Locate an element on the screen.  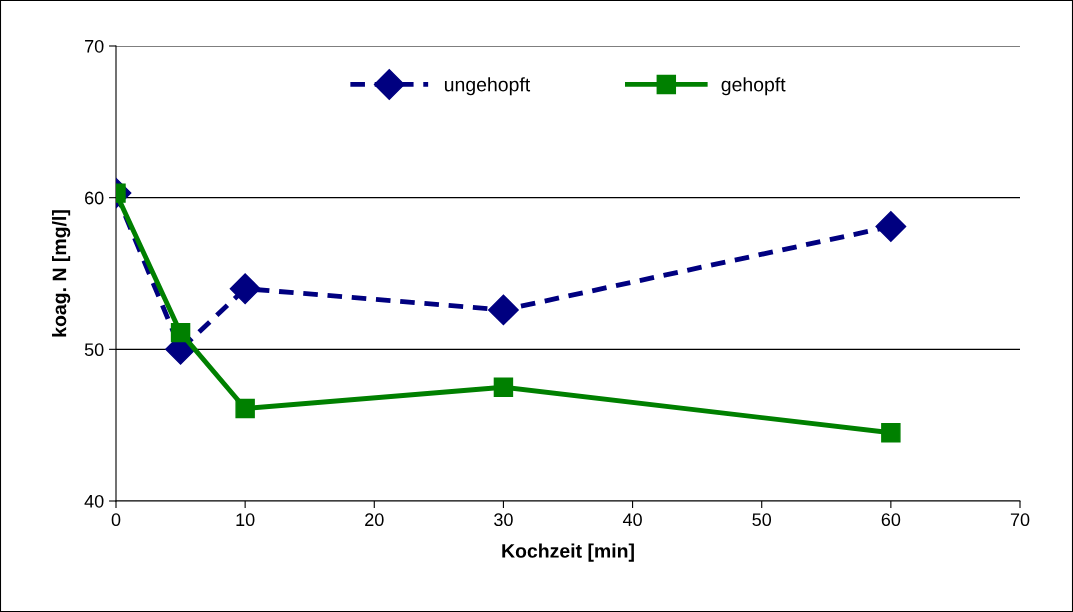
x-tick-label: 30 is located at coordinates (503, 520).